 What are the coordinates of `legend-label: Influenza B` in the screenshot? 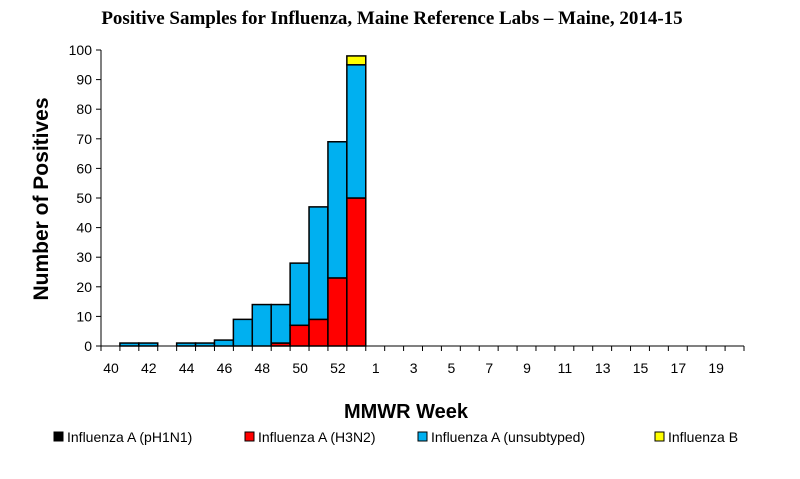 It's located at (703, 437).